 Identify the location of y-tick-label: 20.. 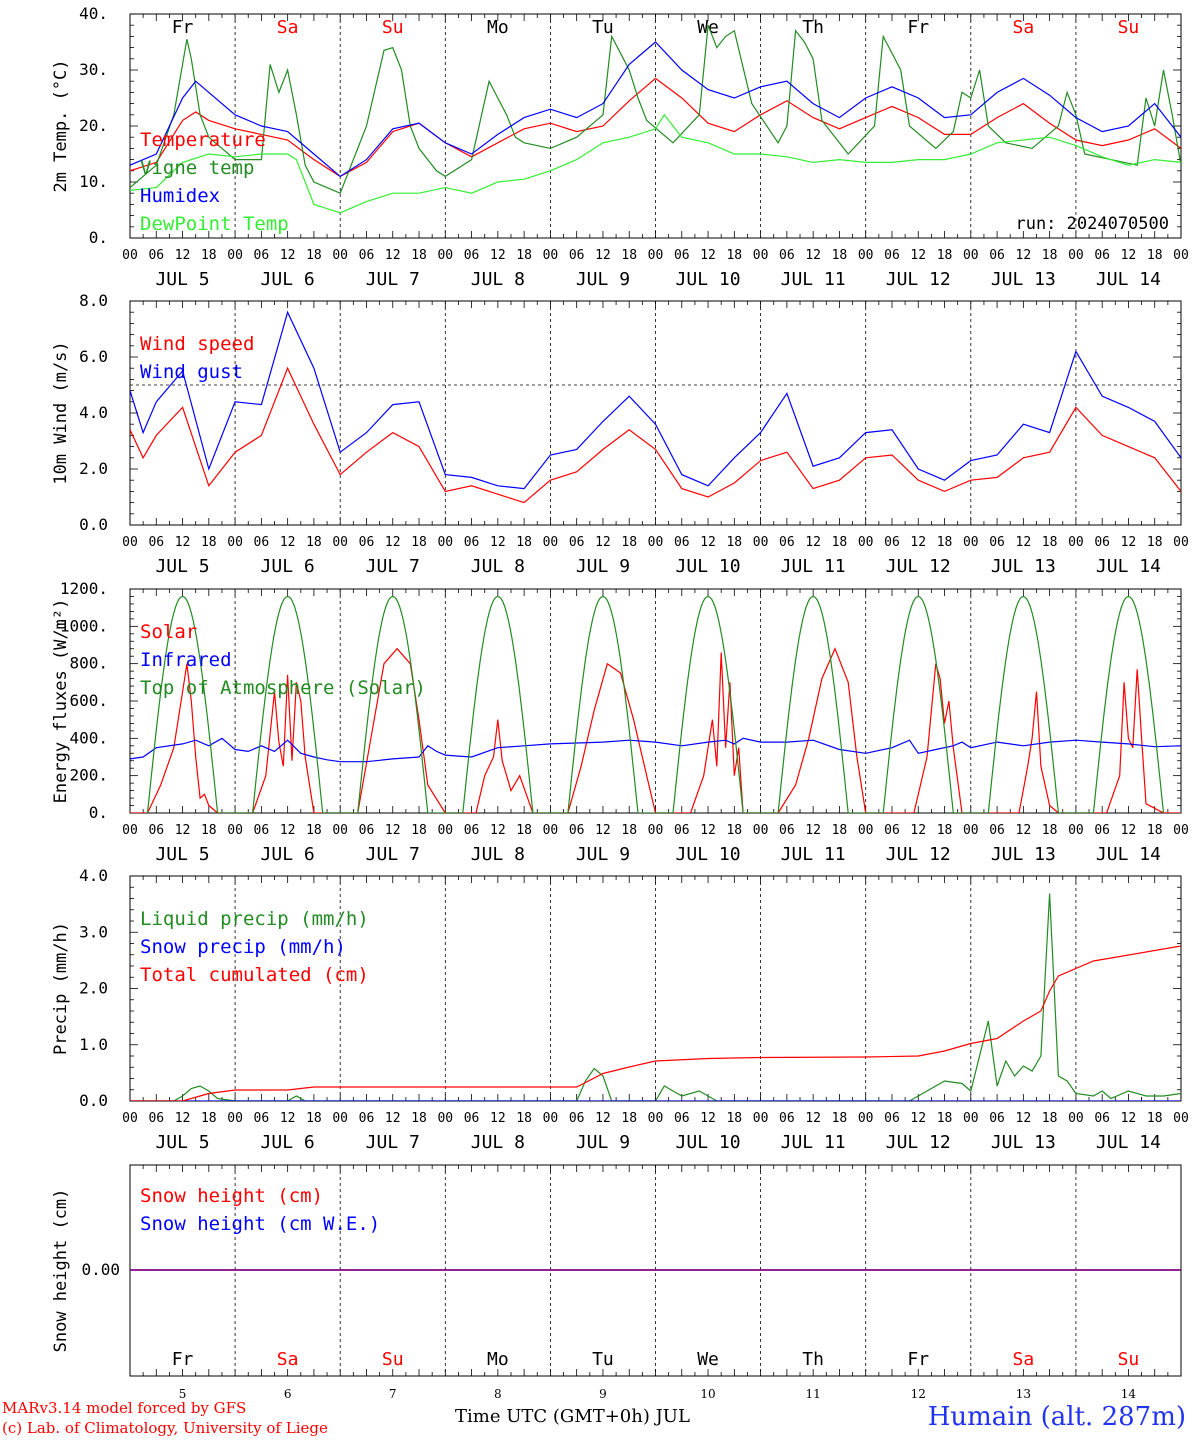
(93, 125).